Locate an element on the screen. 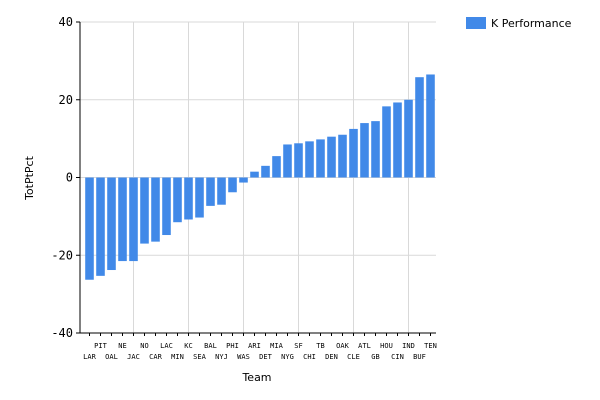  legend: K Performance is located at coordinates (519, 23).